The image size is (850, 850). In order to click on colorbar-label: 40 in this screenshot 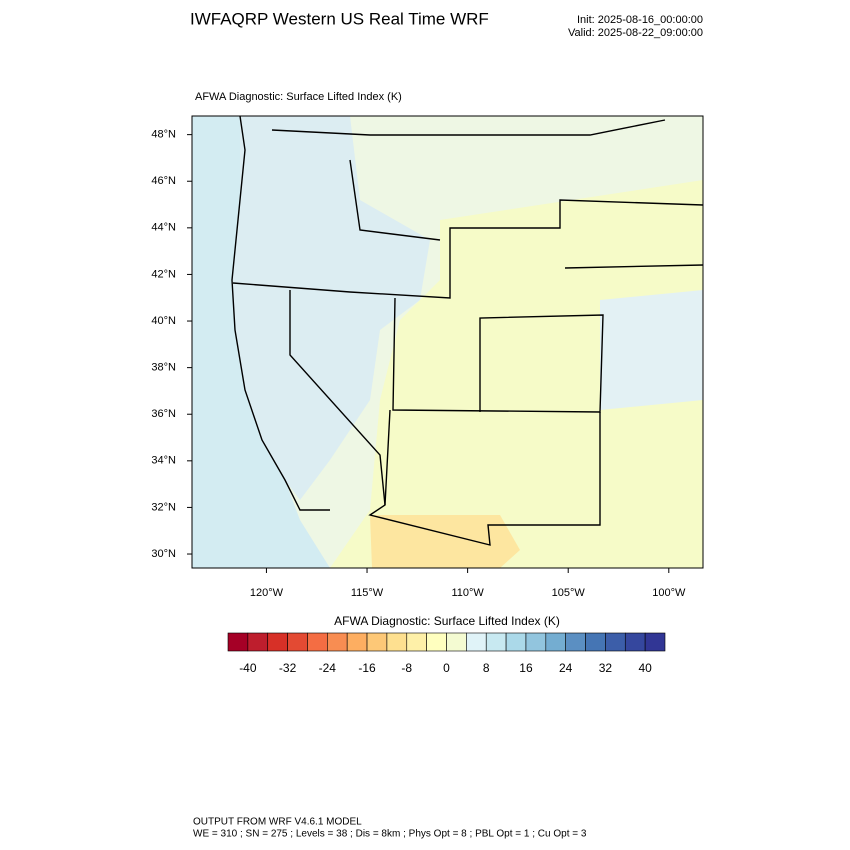, I will do `click(645, 668)`.